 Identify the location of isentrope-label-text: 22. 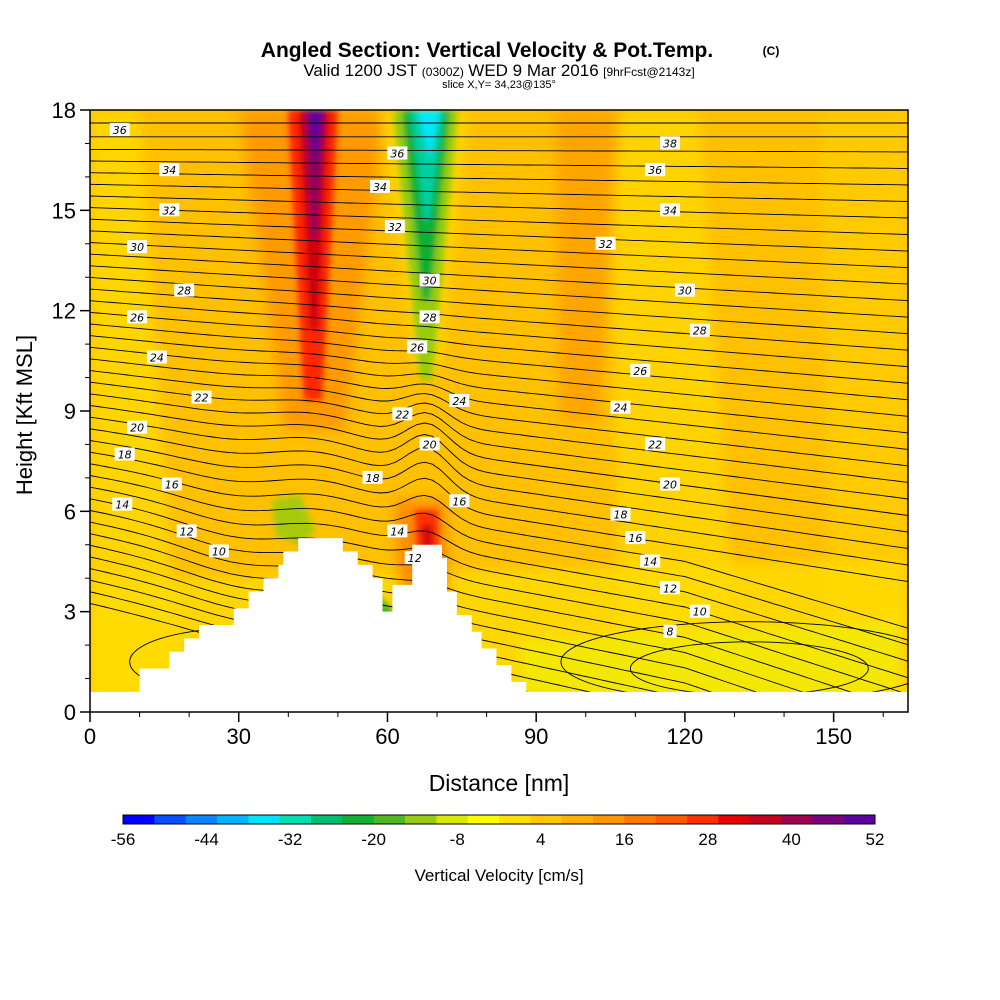
(655, 444).